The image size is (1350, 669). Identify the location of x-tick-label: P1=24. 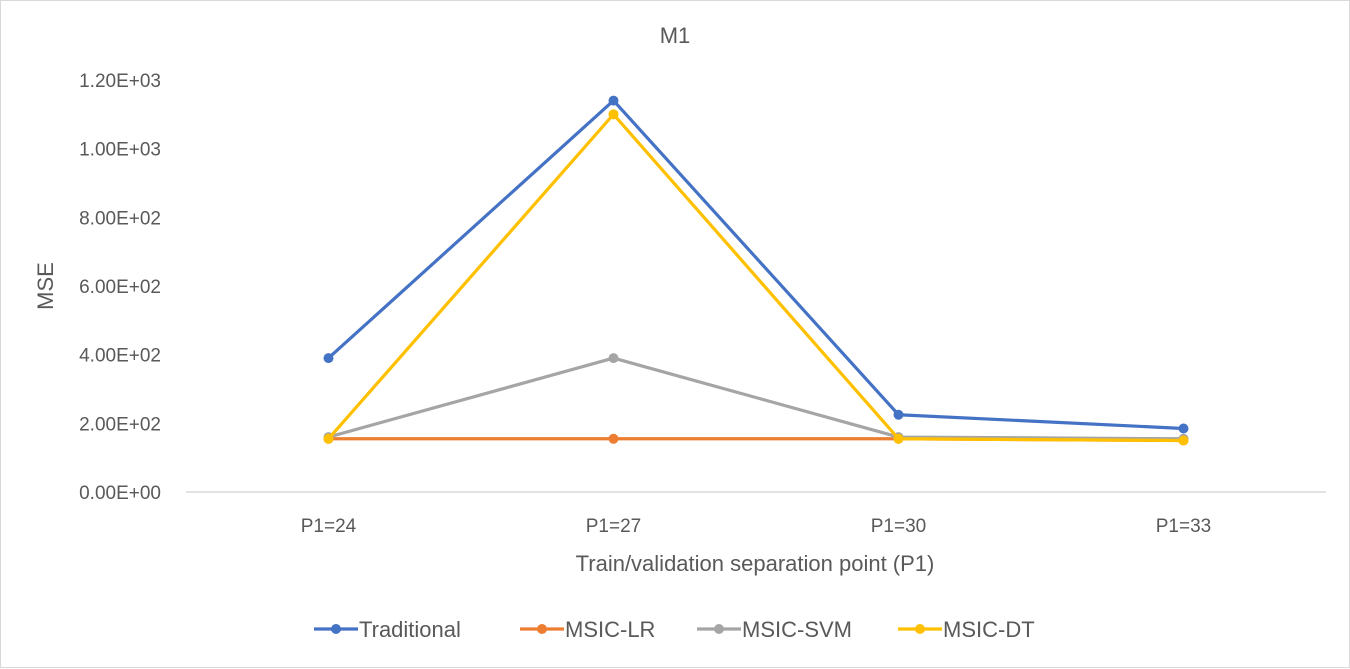
(329, 526).